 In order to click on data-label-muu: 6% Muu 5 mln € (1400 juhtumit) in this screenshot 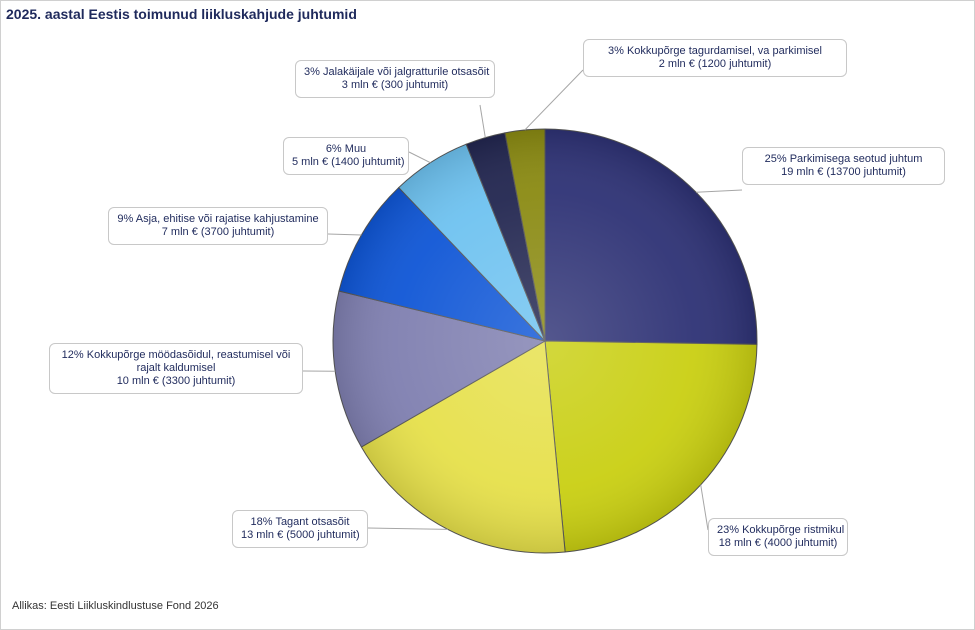, I will do `click(346, 156)`.